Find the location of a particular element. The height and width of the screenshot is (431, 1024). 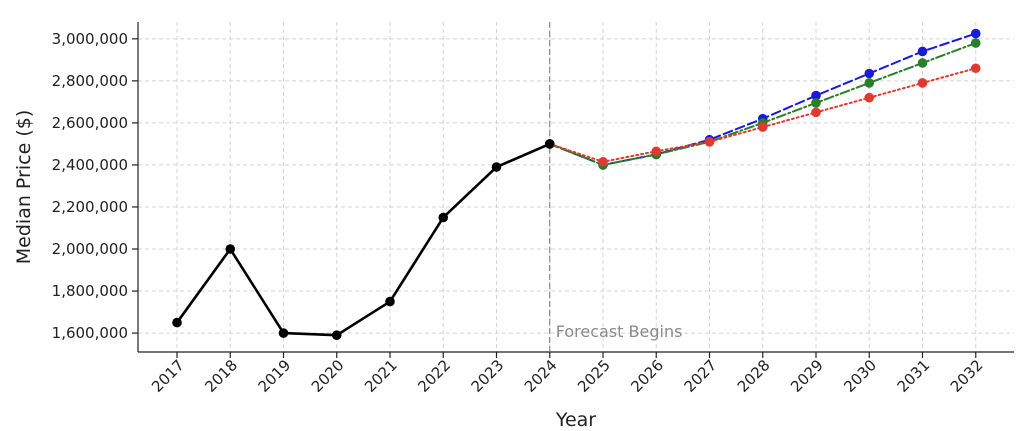

x-tick-label: 2018 is located at coordinates (221, 376).